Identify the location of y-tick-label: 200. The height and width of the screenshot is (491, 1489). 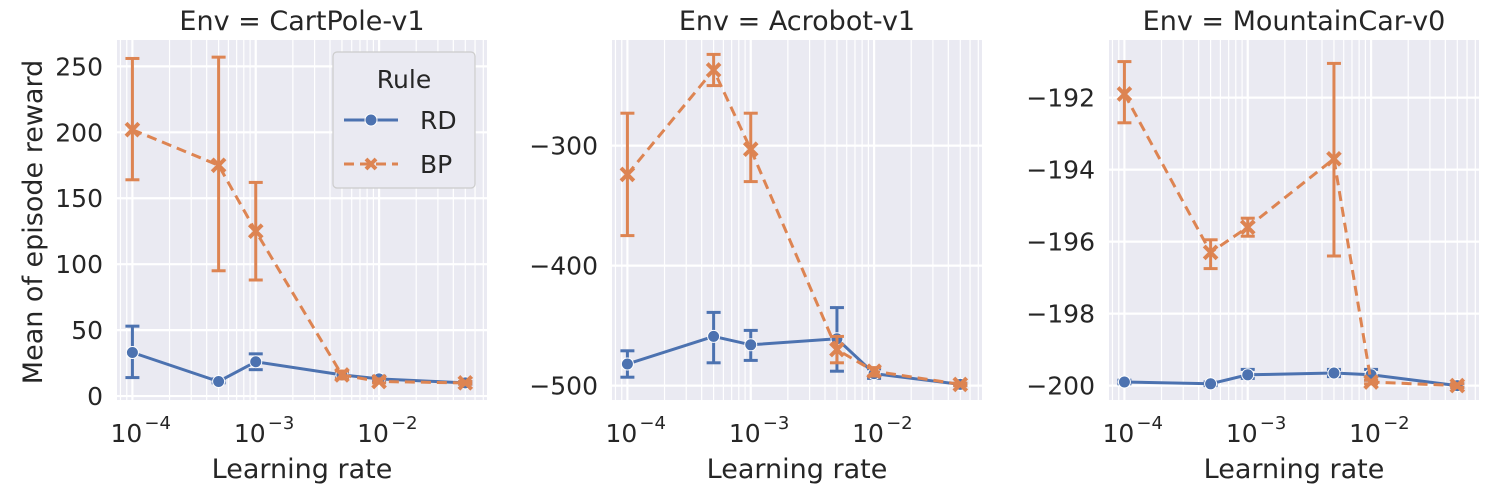
(79, 132).